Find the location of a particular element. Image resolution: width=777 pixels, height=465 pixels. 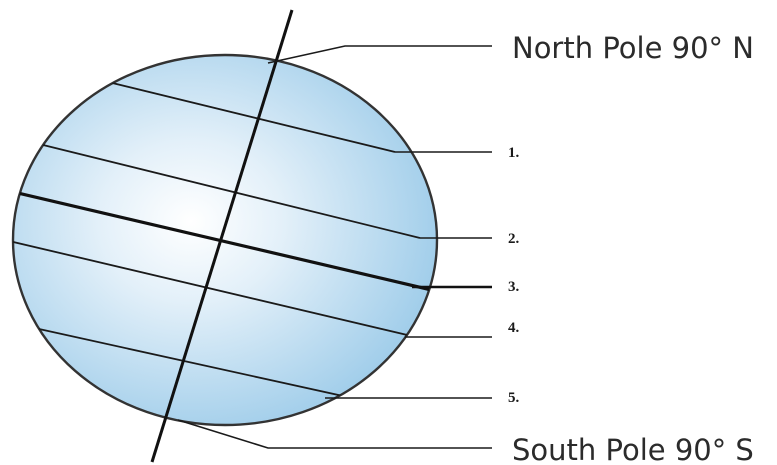

latitude-label-1: 1. is located at coordinates (514, 153).